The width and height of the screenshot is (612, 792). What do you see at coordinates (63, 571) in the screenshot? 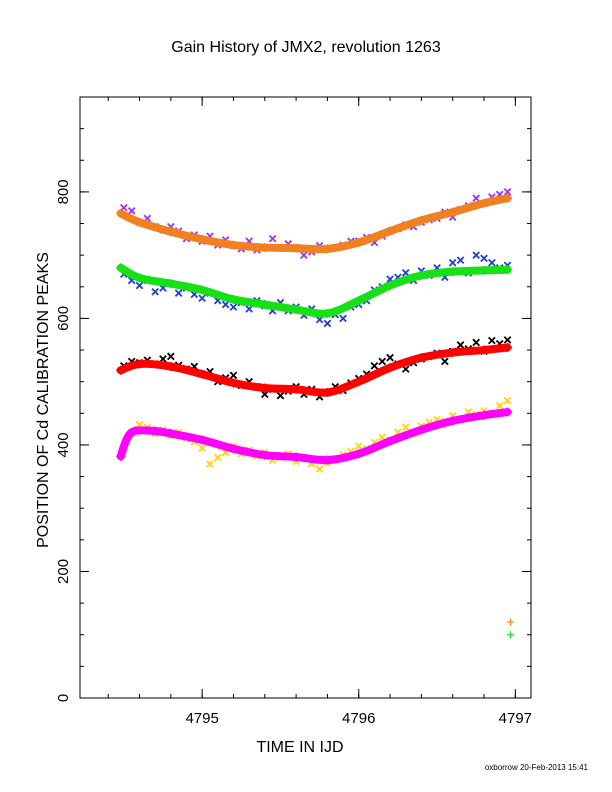
I see `y-tick-label: 200` at bounding box center [63, 571].